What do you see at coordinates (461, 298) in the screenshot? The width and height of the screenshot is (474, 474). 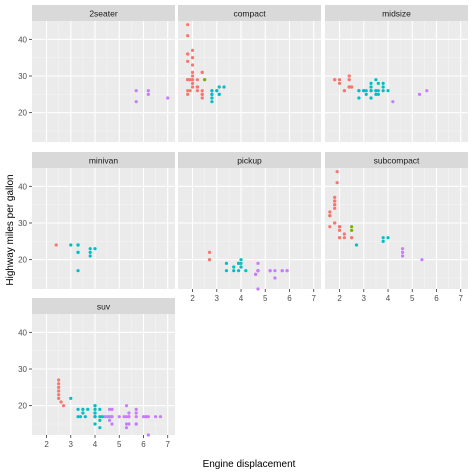 I see `x-tick-label: 7` at bounding box center [461, 298].